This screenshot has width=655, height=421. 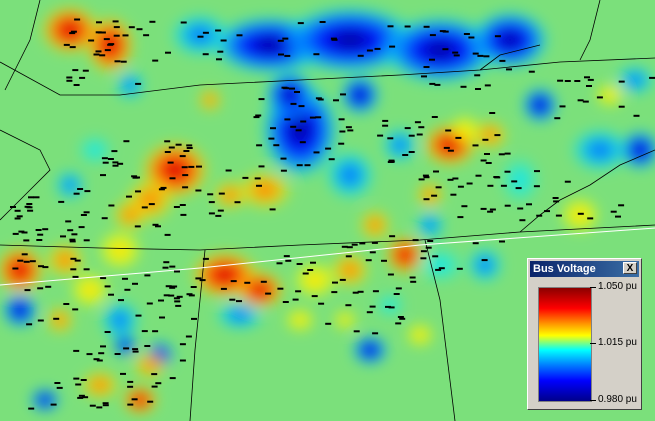 I want to click on legend-label-min: 0.980 pu, so click(x=617, y=399).